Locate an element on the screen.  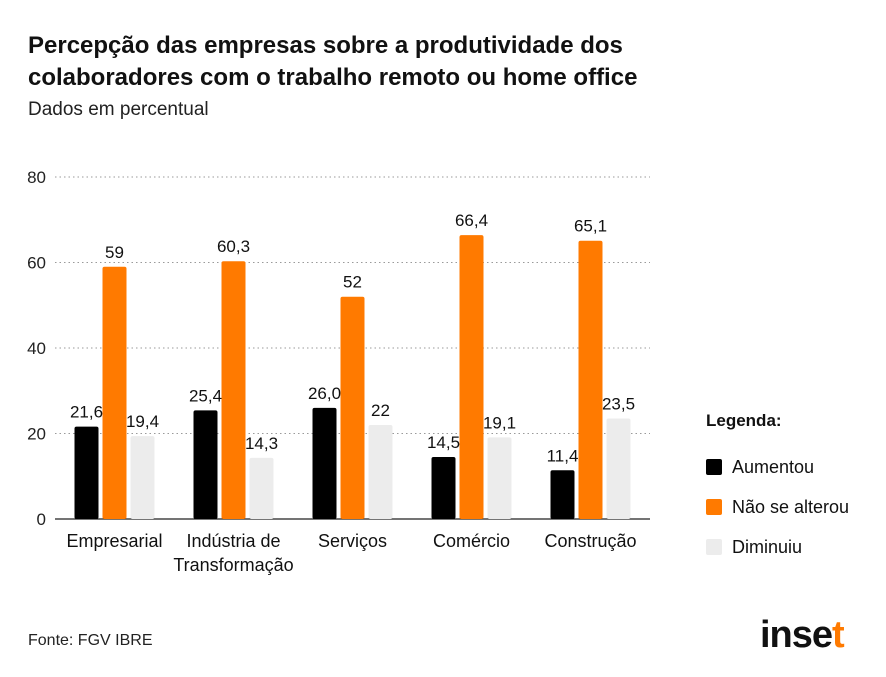
y-tick-label-60: 60 is located at coordinates (36, 263).